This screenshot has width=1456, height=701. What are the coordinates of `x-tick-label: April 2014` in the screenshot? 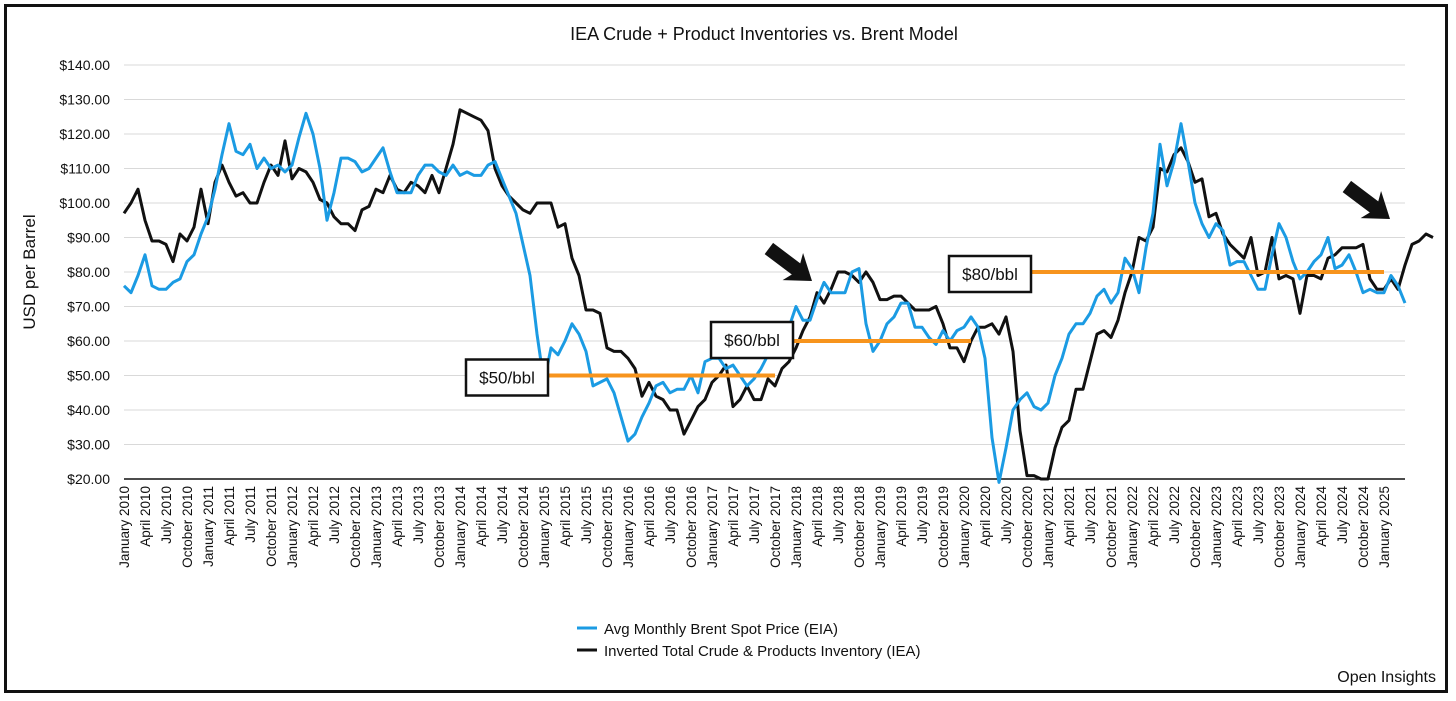 It's located at (481, 516).